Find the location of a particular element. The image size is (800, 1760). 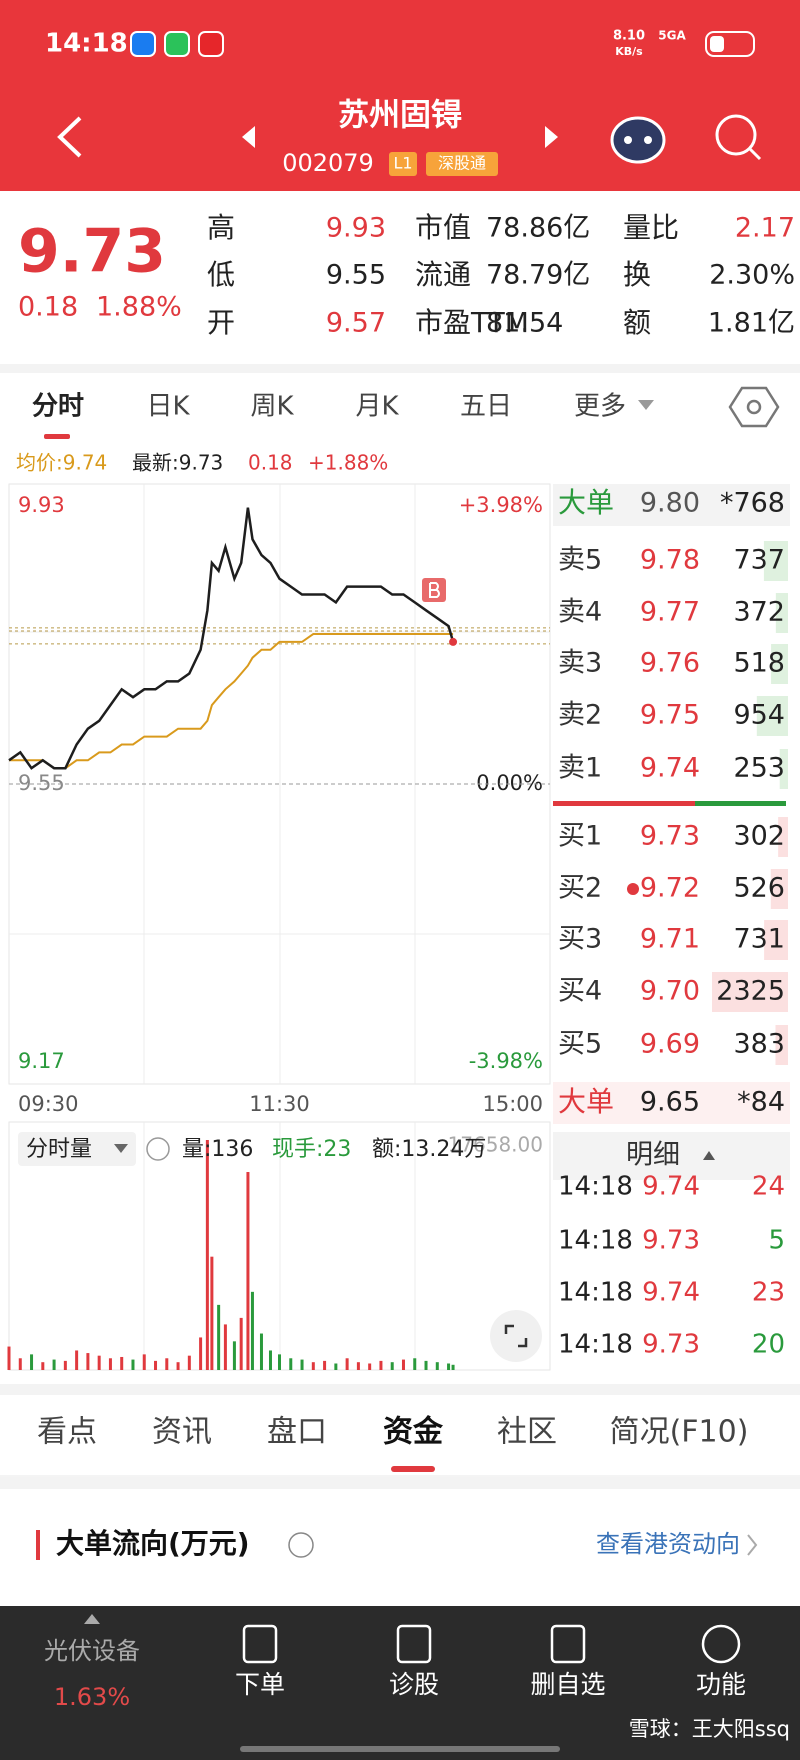

book-label: 卖2 is located at coordinates (580, 715).